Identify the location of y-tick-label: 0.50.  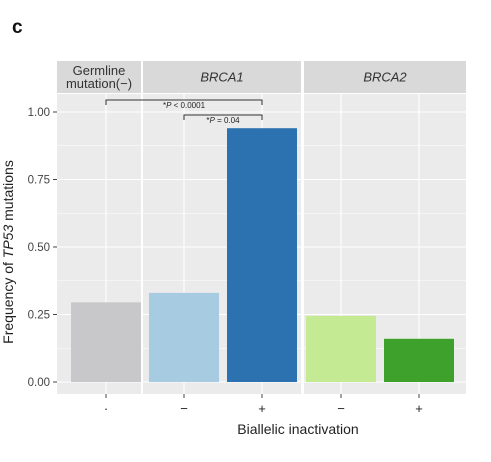
(39, 248).